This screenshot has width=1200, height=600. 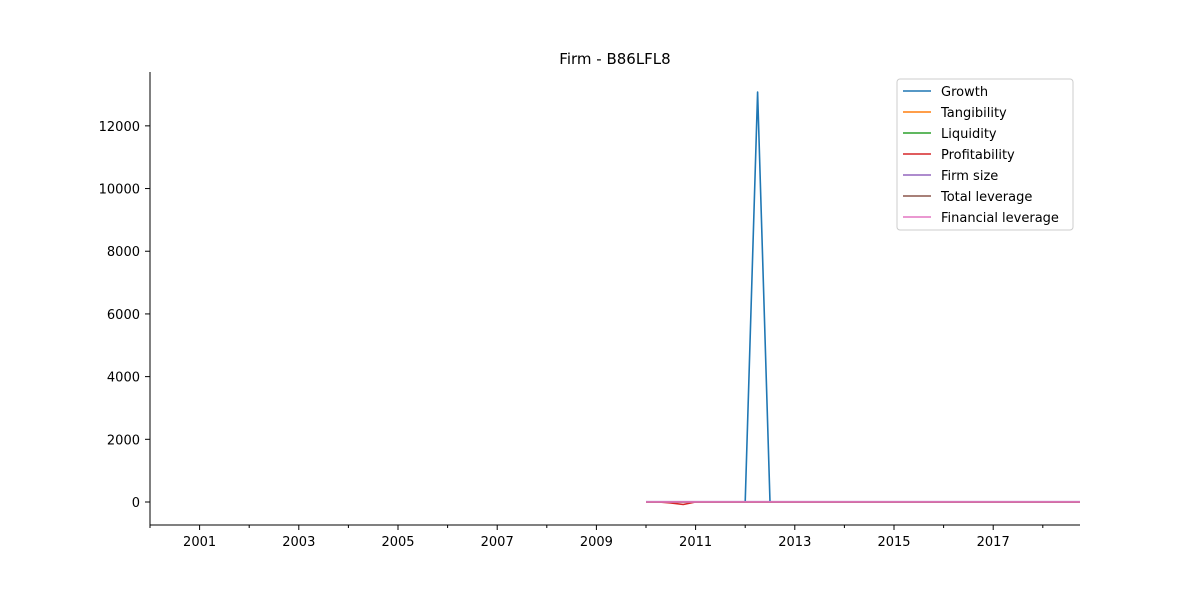 I want to click on x-tick-label: 2001, so click(x=199, y=542).